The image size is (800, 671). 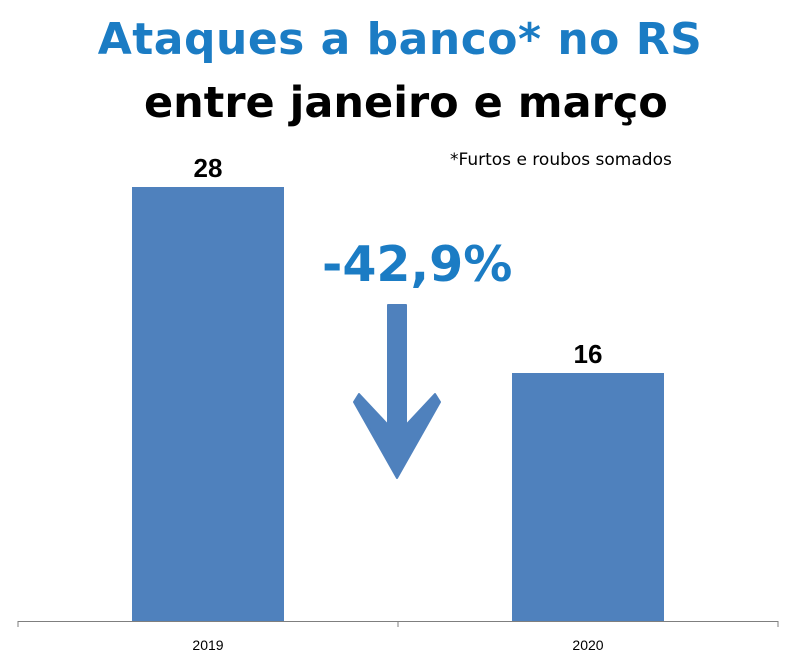 I want to click on down-arrow-icon, so click(x=397, y=391).